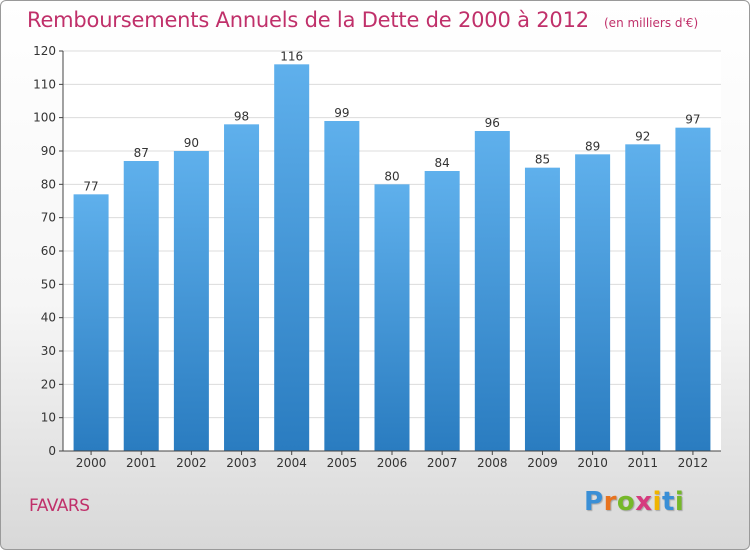 This screenshot has height=550, width=750. I want to click on logo-letter: x, so click(644, 502).